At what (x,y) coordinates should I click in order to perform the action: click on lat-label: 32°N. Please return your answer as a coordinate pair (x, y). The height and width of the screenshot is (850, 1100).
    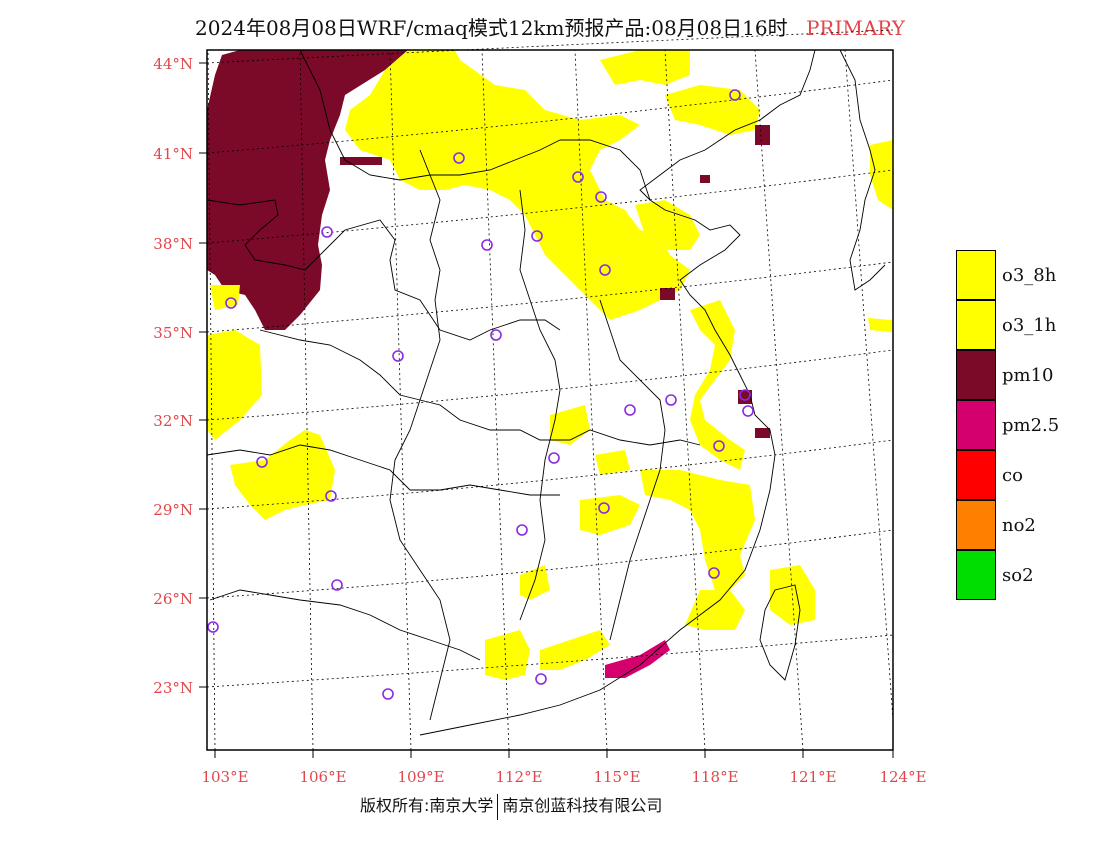
    Looking at the image, I should click on (173, 421).